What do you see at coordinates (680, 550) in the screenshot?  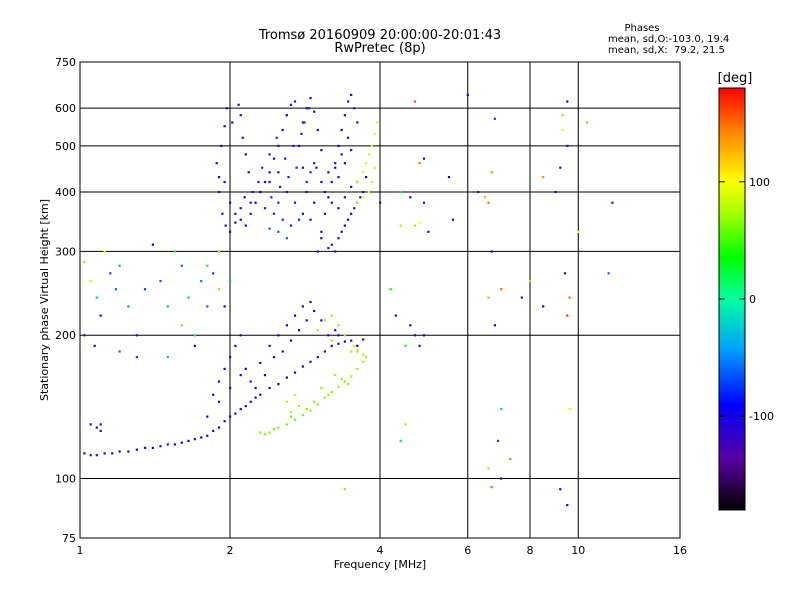 I see `x-tick-label: 16` at bounding box center [680, 550].